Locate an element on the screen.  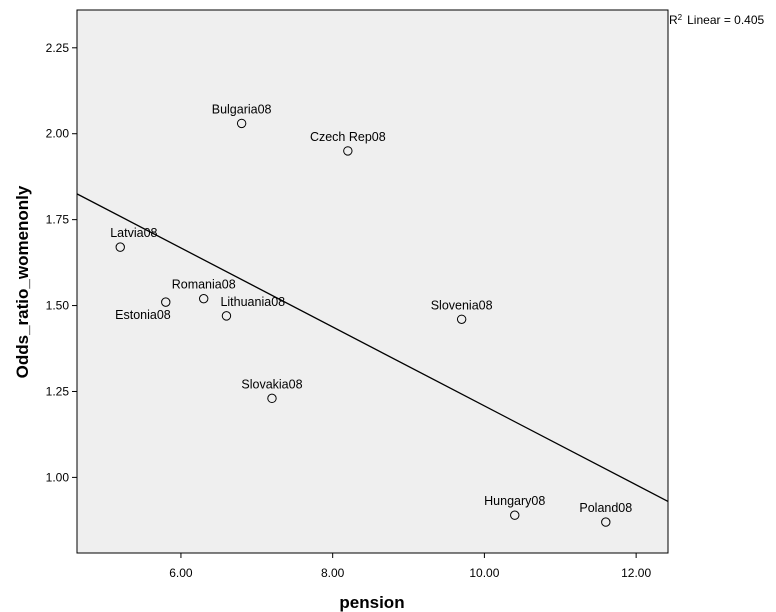
point-label: Czech Rep08 is located at coordinates (348, 137).